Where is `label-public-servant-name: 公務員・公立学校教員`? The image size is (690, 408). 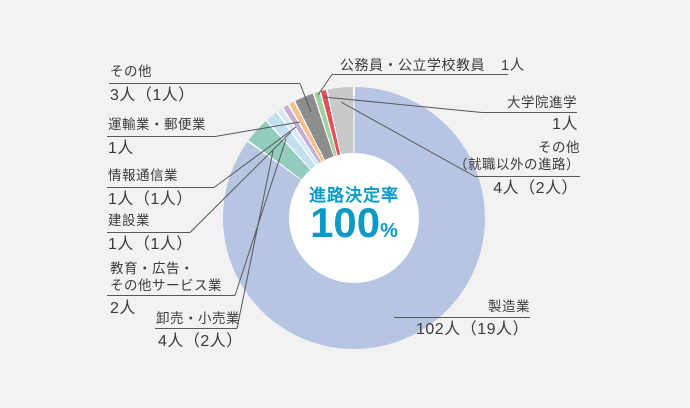 label-public-servant-name: 公務員・公立学校教員 is located at coordinates (412, 65).